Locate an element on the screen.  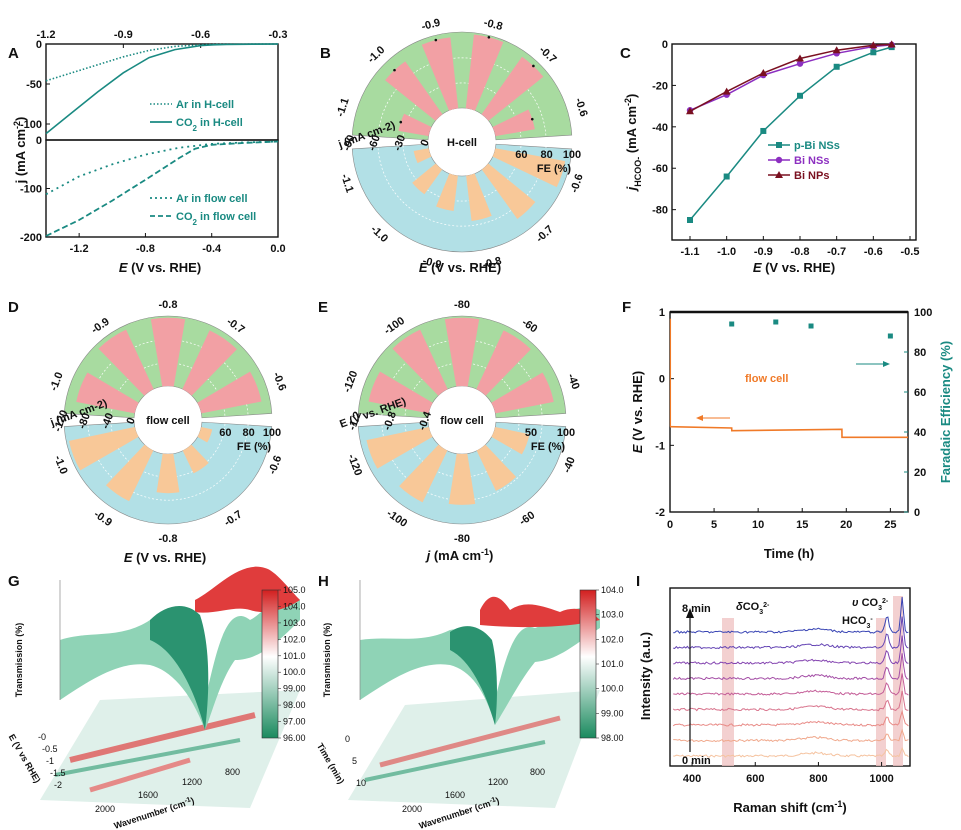
a-xtick-1: -0.8 is located at coordinates (145, 249).